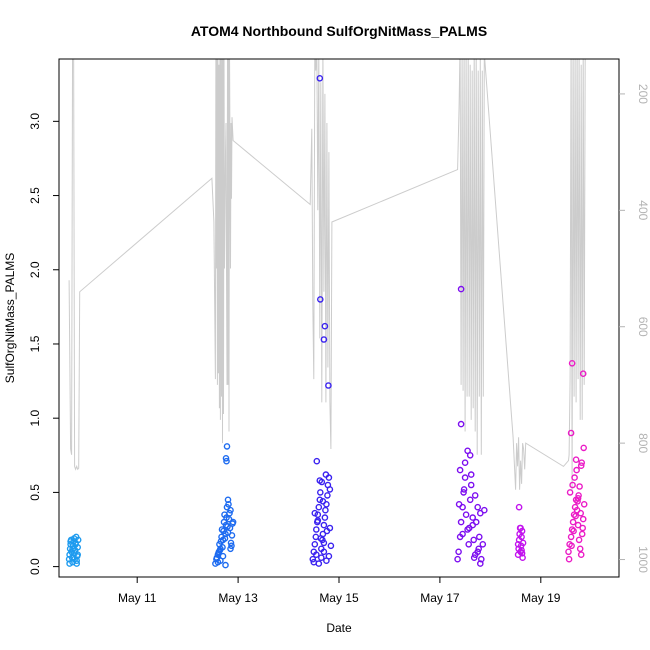 This screenshot has height=650, width=650. Describe the element at coordinates (643, 443) in the screenshot. I see `y2-tick-label: 800` at that location.